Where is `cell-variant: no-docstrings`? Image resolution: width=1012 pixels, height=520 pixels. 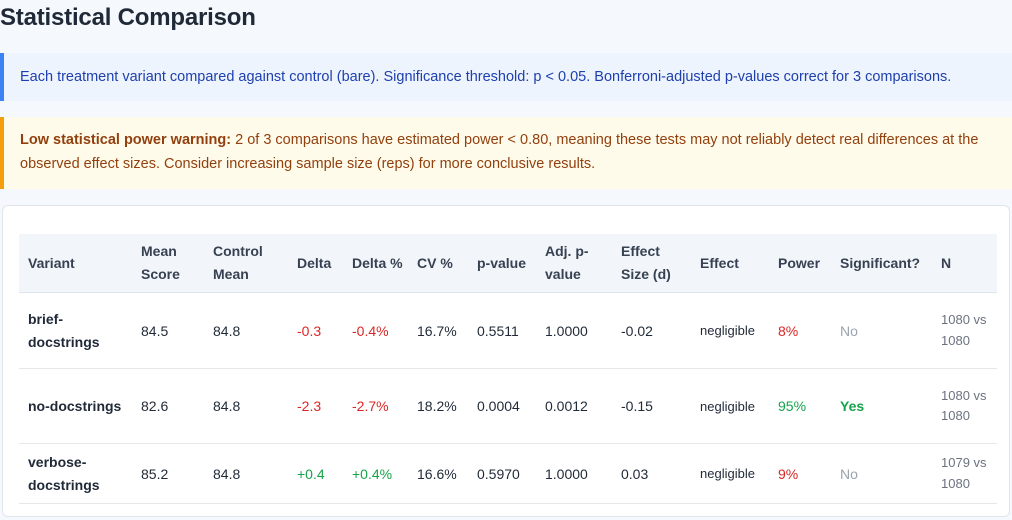
cell-variant: no-docstrings is located at coordinates (75, 406).